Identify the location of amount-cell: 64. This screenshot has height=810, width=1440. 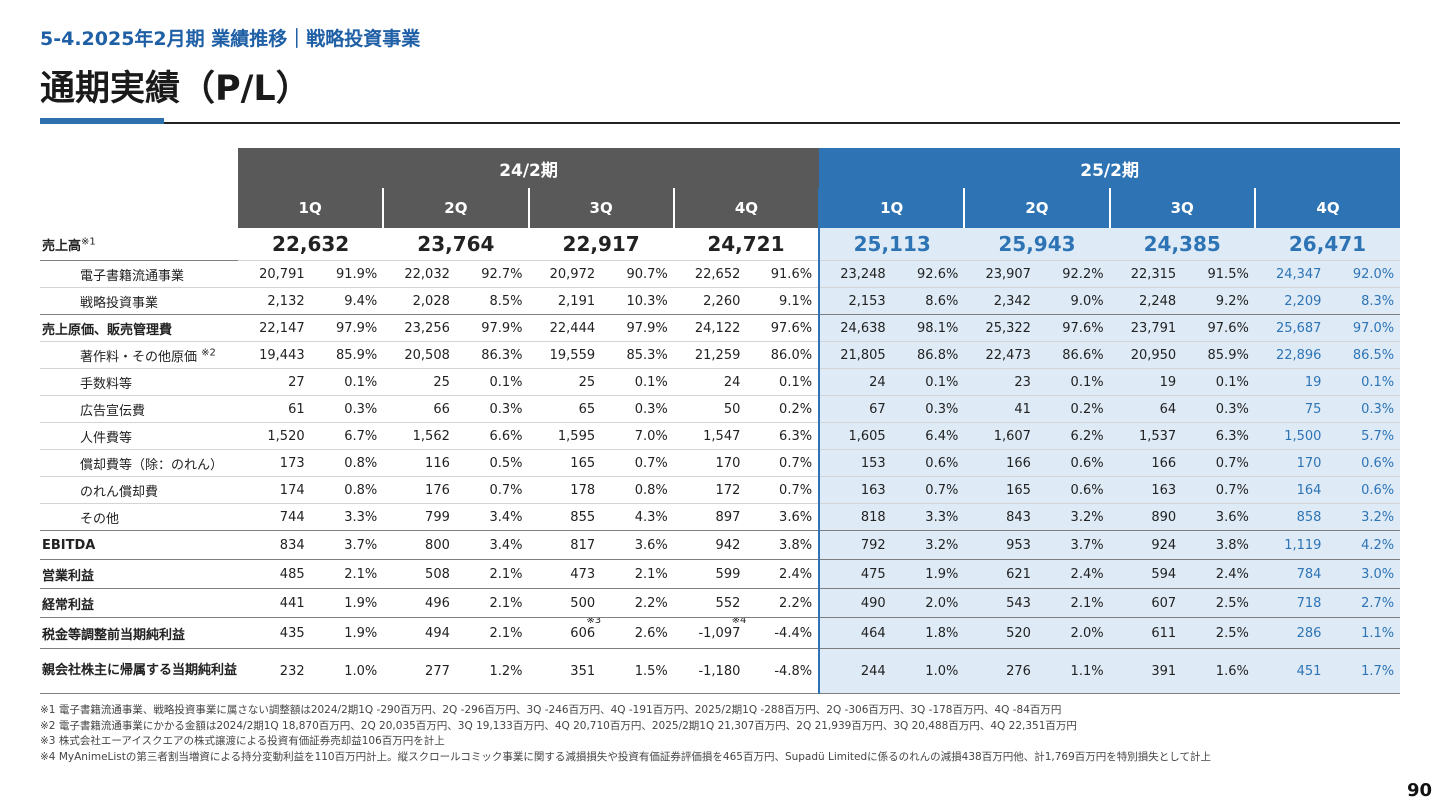
(1146, 409).